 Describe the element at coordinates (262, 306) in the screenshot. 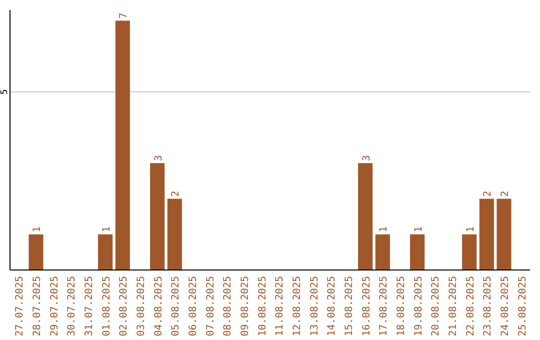

I see `x-tick-label: 10.08.2025` at that location.